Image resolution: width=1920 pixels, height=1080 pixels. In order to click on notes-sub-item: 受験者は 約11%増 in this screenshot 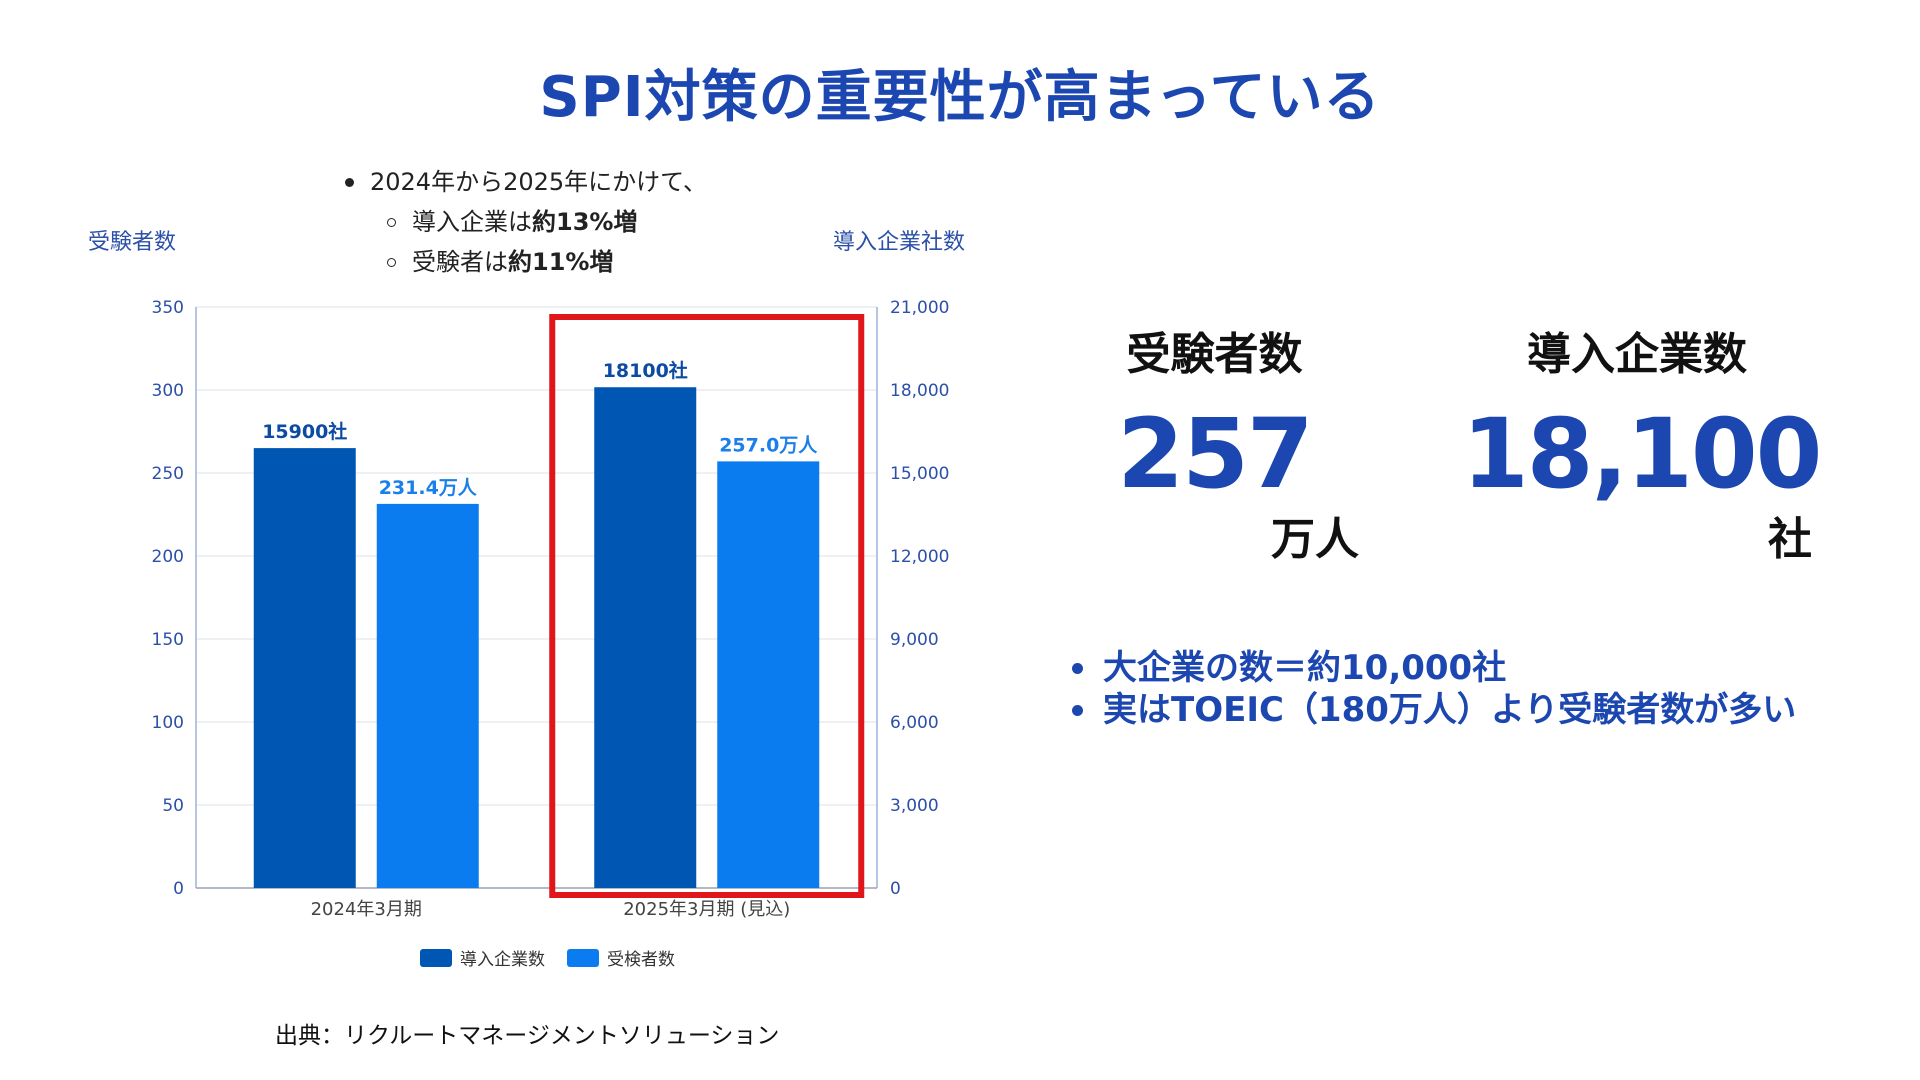, I will do `click(526, 262)`.